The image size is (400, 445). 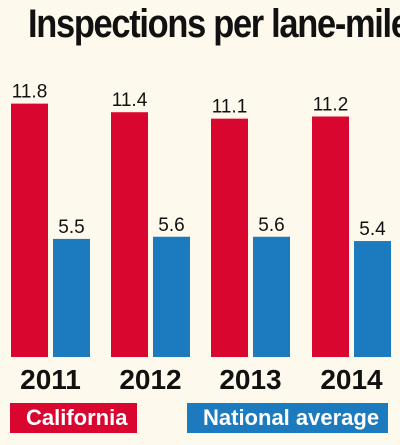 I want to click on chart-title: Inspections per lane-mile, so click(x=214, y=24).